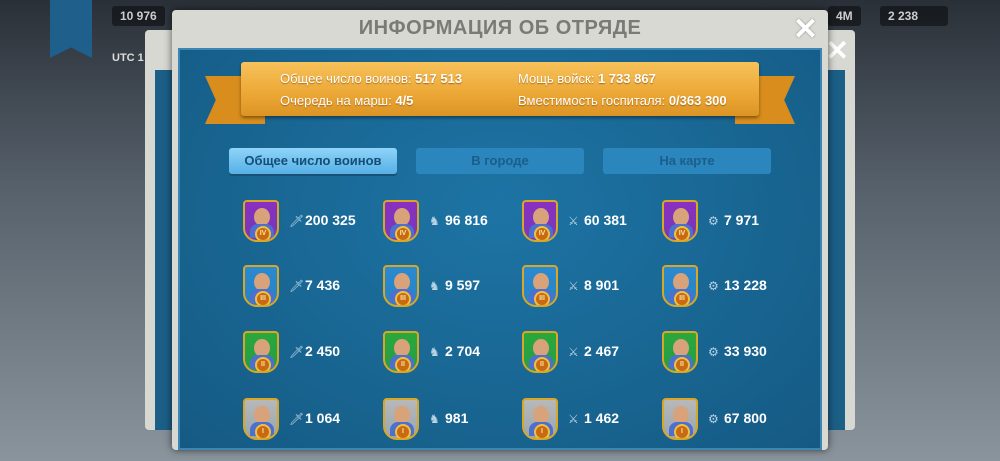 The width and height of the screenshot is (1000, 461). Describe the element at coordinates (457, 418) in the screenshot. I see `unit-count: 981` at that location.